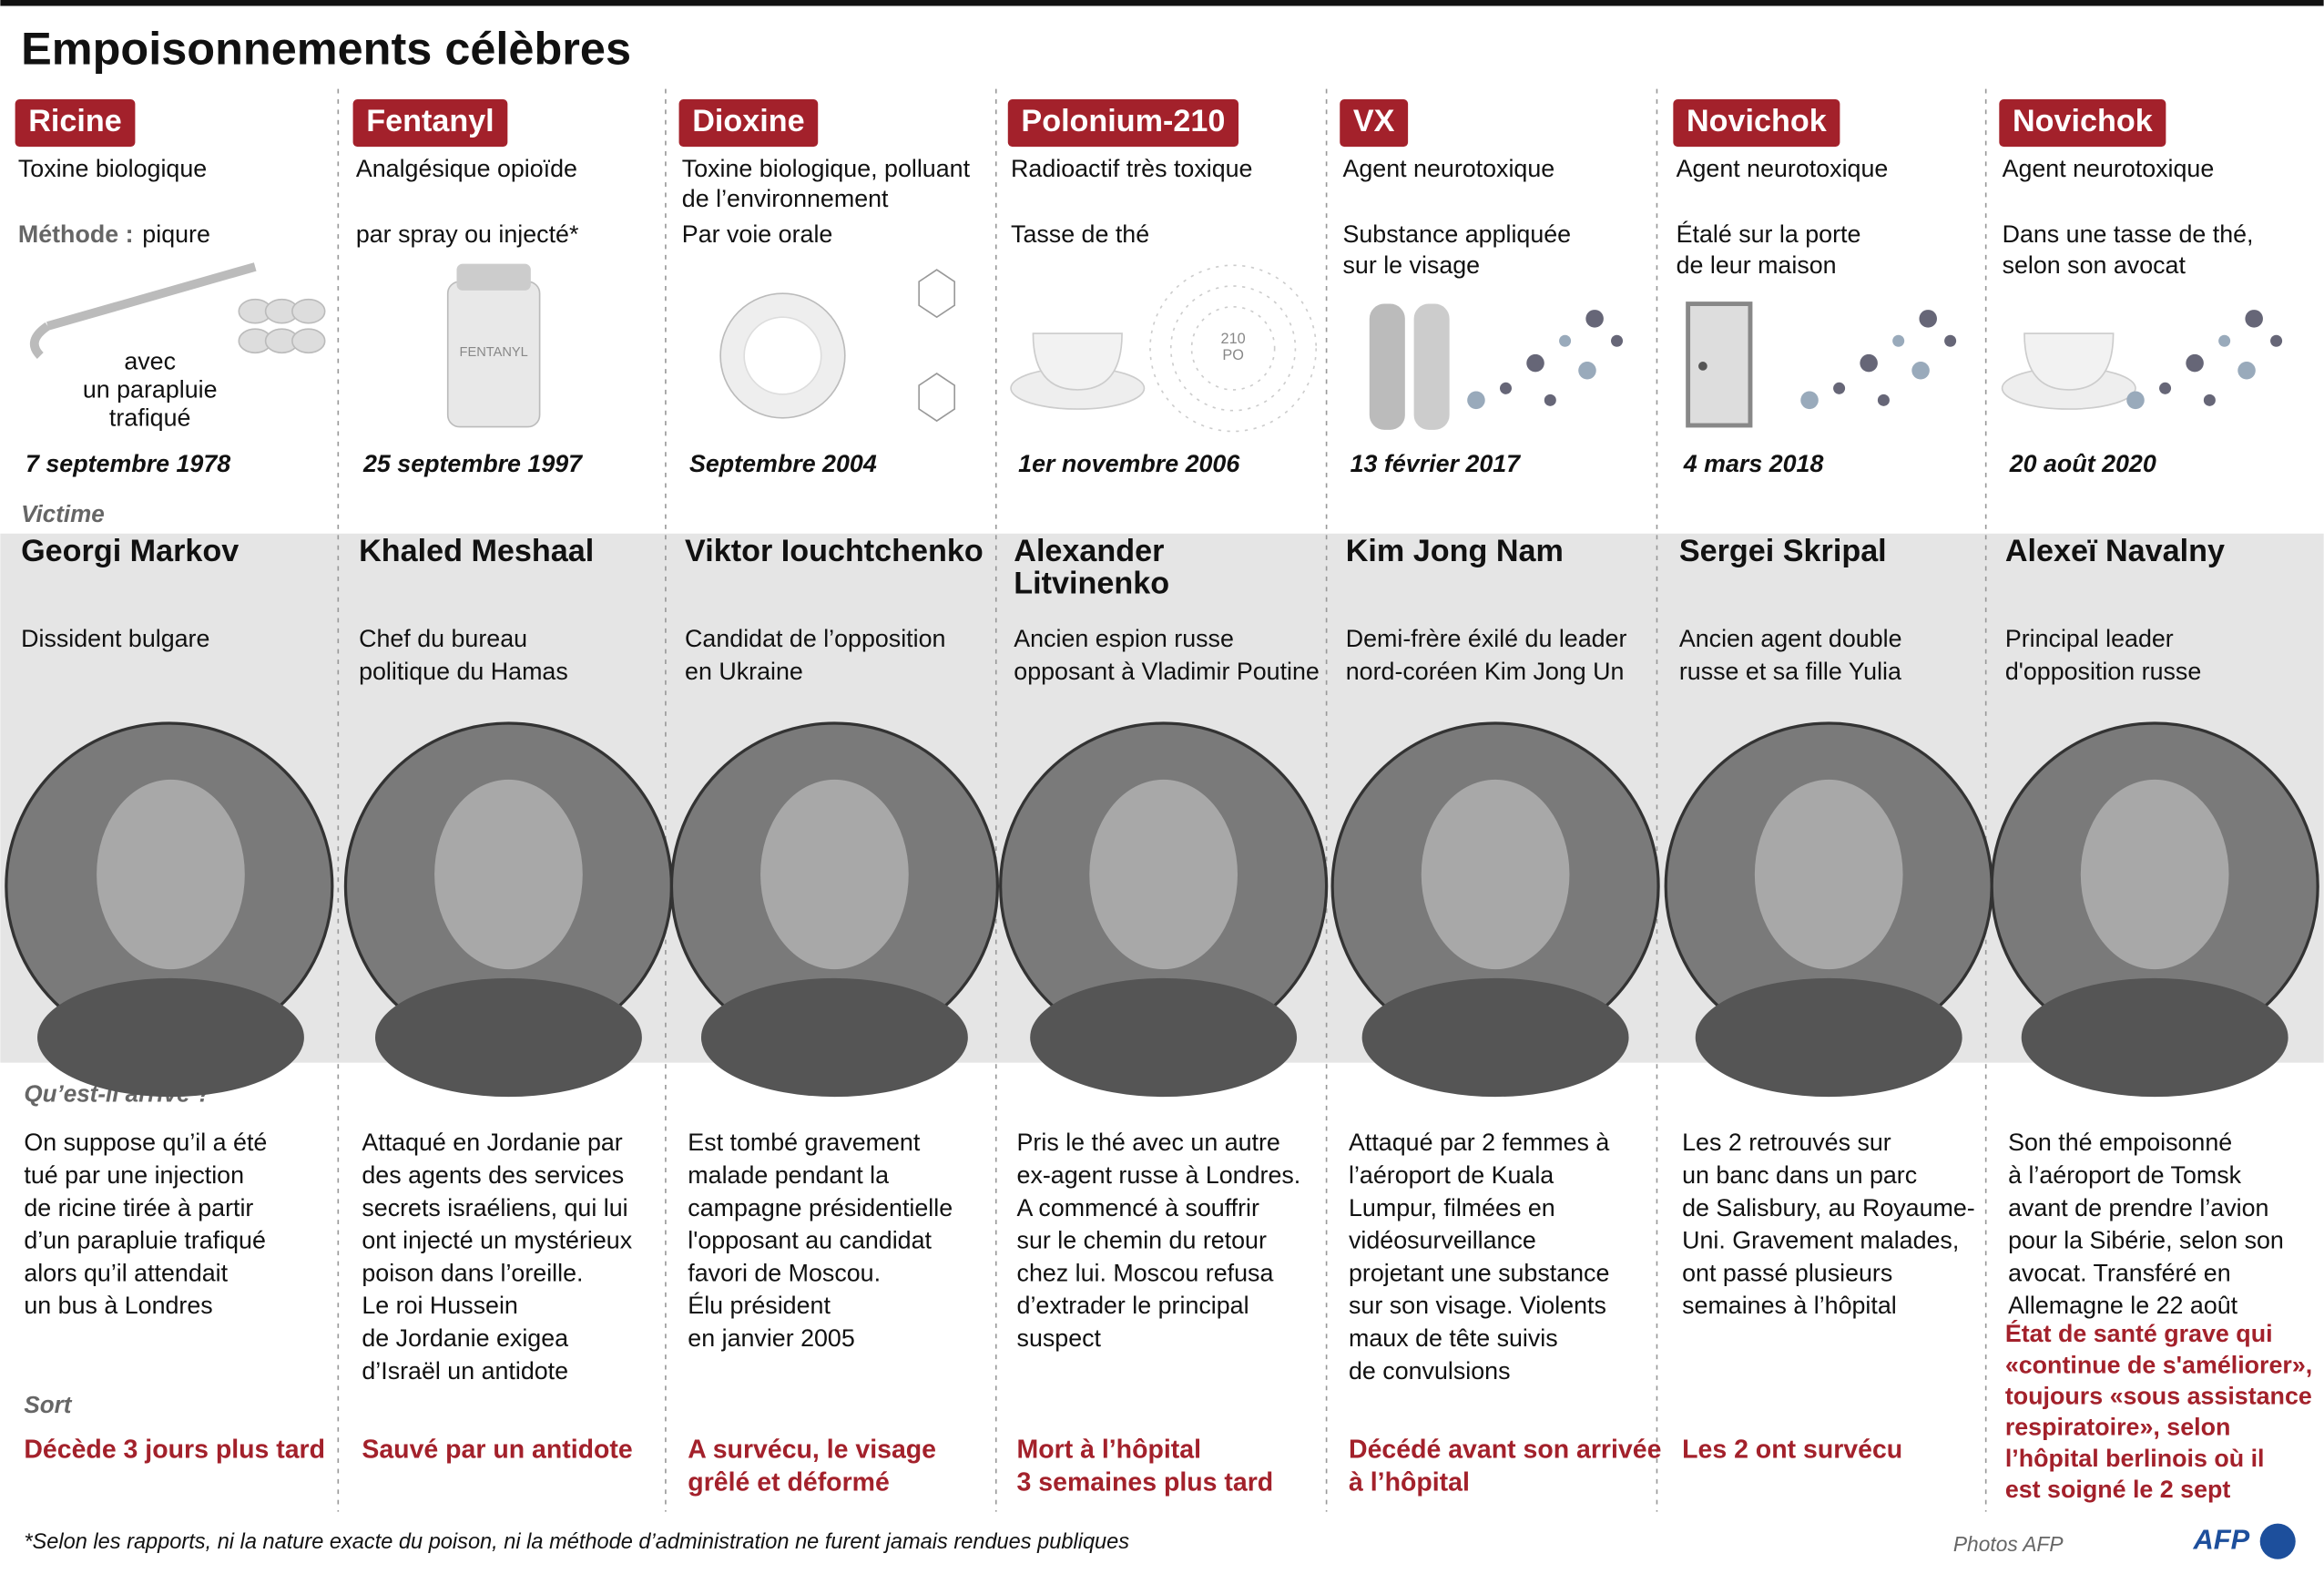  Describe the element at coordinates (1787, 1273) in the screenshot. I see `story: ont passé plusieurs` at that location.